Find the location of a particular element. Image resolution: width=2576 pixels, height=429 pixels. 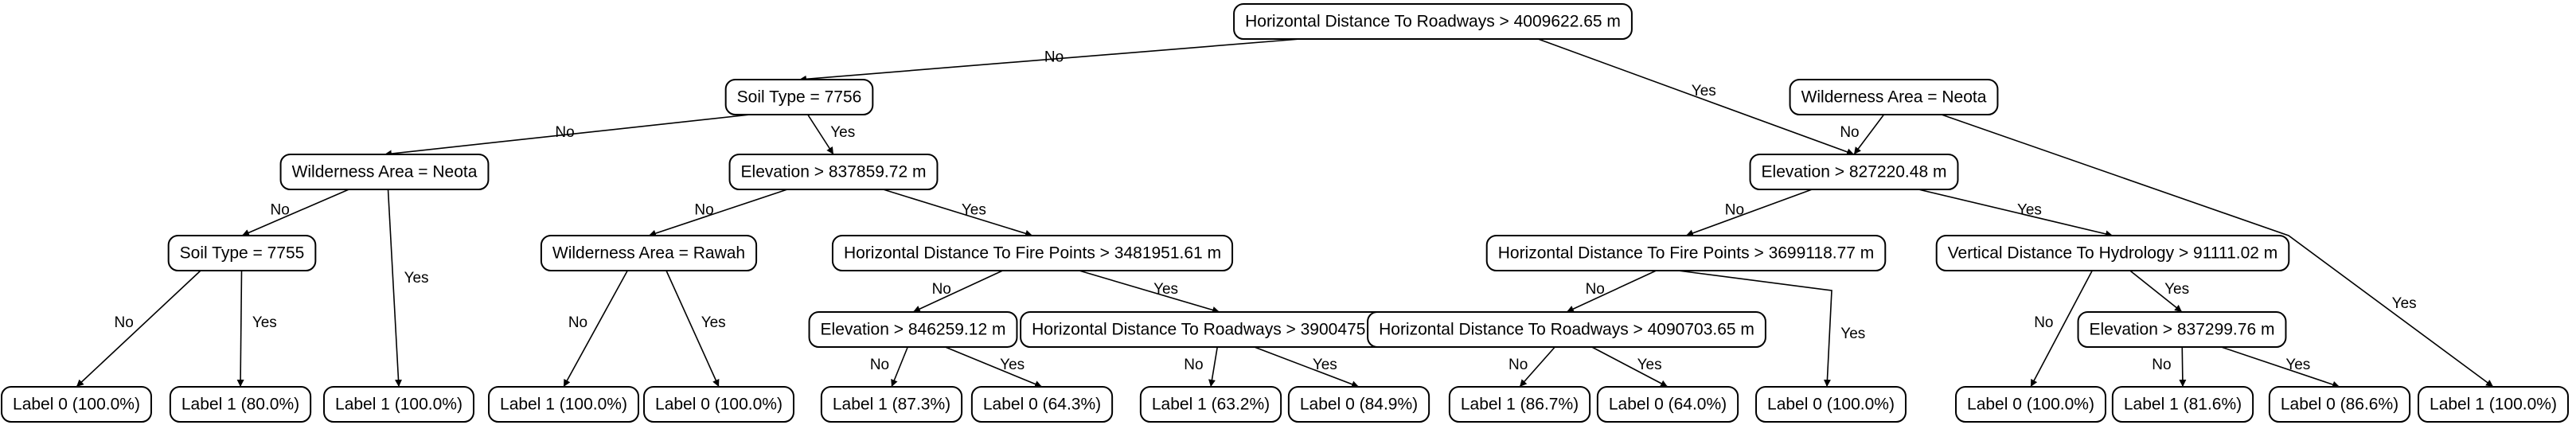

leaf-node-l5: Label 0 (100.0%) is located at coordinates (718, 404).